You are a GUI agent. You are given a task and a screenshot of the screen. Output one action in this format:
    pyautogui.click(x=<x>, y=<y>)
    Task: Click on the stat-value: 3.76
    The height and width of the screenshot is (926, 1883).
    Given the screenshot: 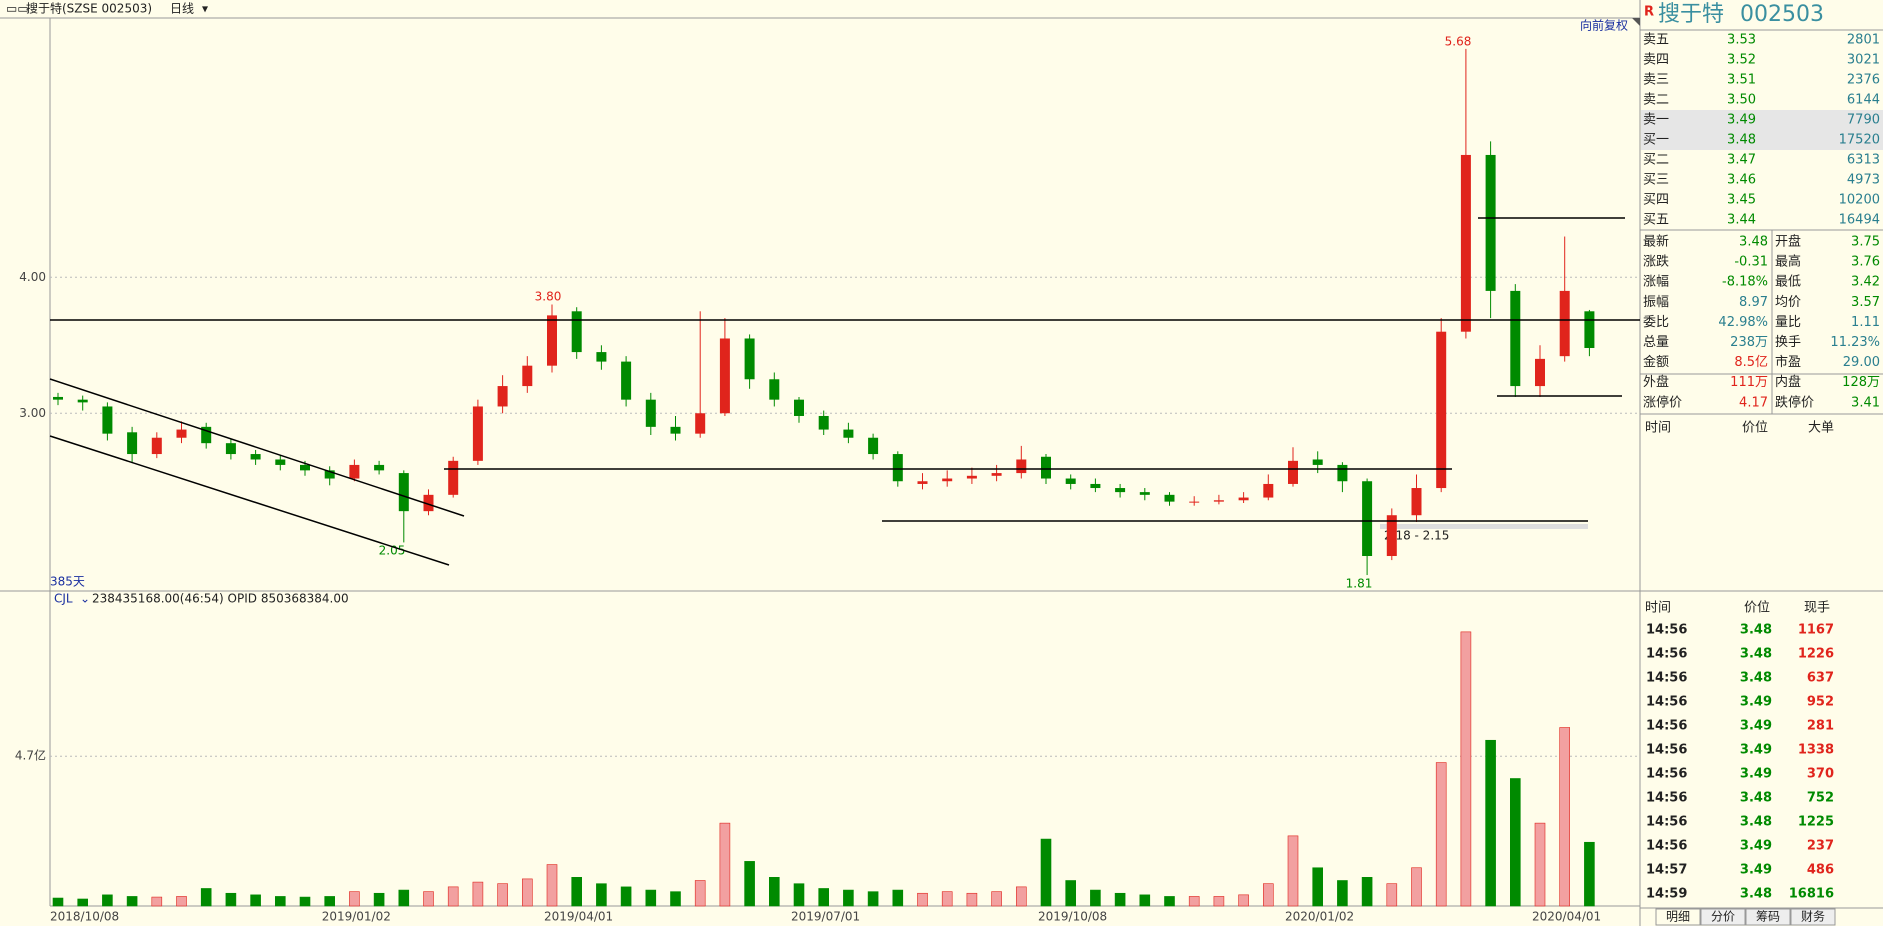 What is the action you would take?
    pyautogui.click(x=1865, y=262)
    